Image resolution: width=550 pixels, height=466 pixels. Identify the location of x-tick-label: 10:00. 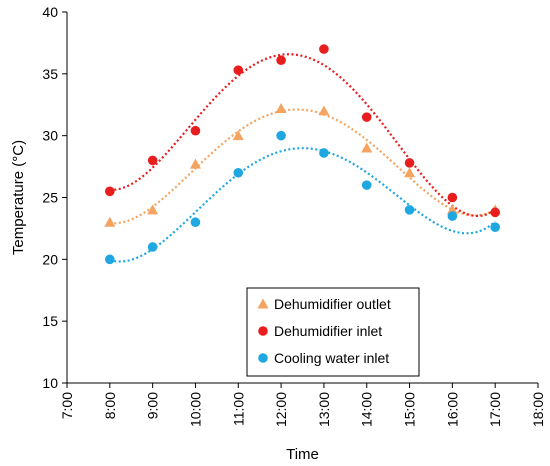
(195, 409).